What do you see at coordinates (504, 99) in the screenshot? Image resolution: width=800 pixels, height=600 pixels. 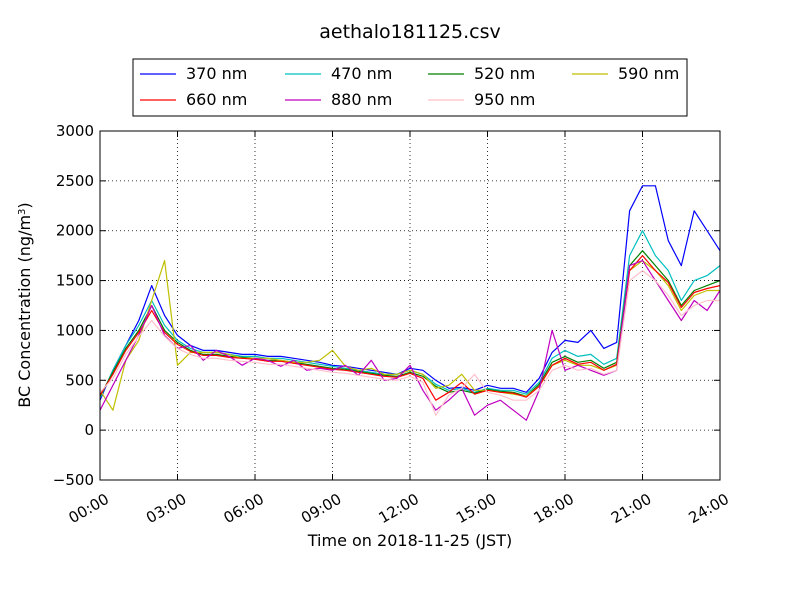 I see `legend-label: 950 nm` at bounding box center [504, 99].